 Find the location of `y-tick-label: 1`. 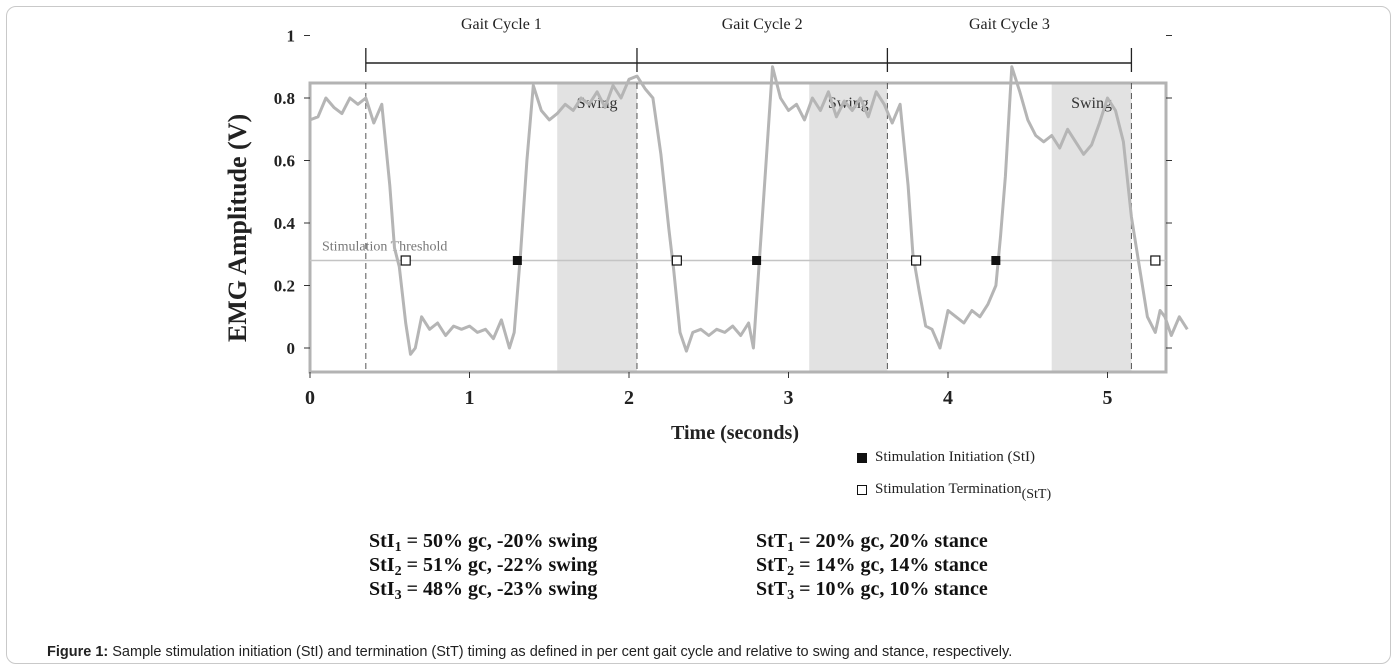

y-tick-label: 1 is located at coordinates (291, 36).